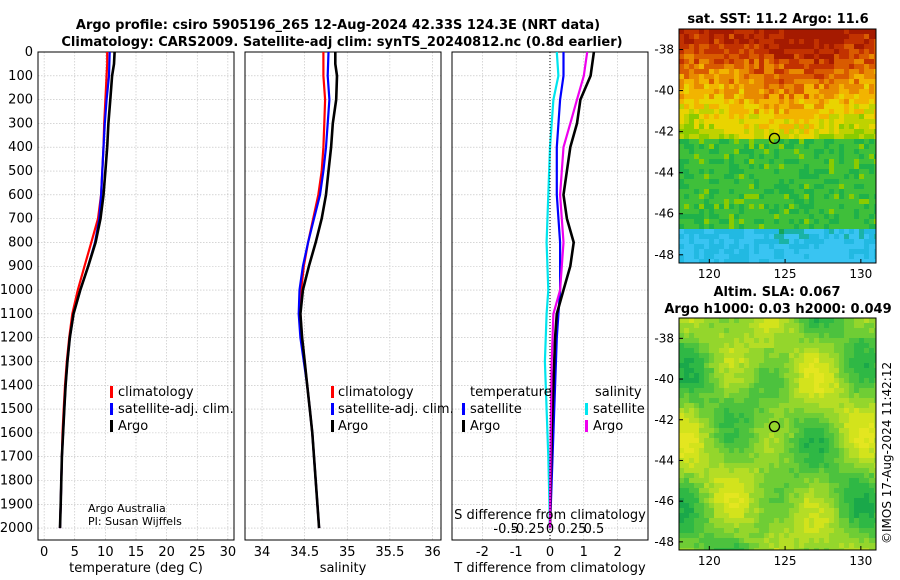  I want to click on map-frame, so click(777, 146).